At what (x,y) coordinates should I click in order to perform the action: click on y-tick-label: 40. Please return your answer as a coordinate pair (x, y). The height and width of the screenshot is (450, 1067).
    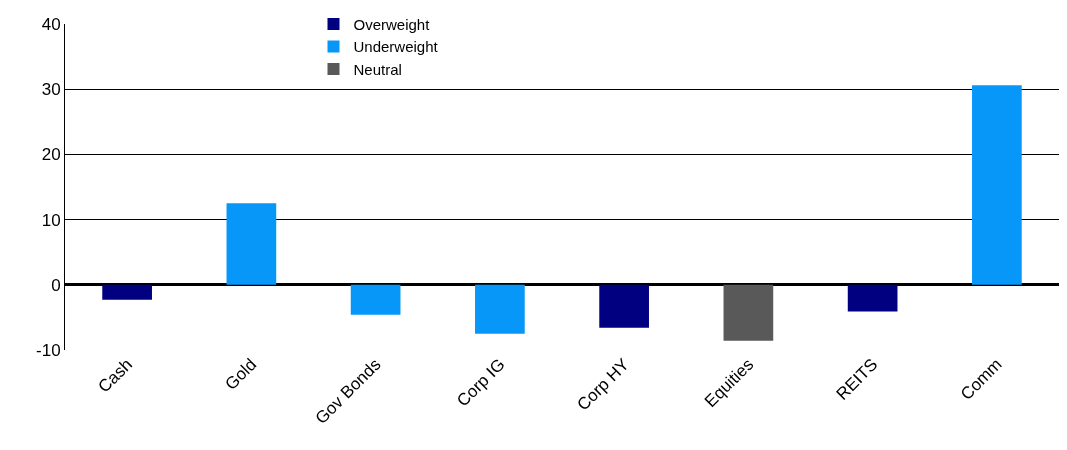
    Looking at the image, I should click on (51, 24).